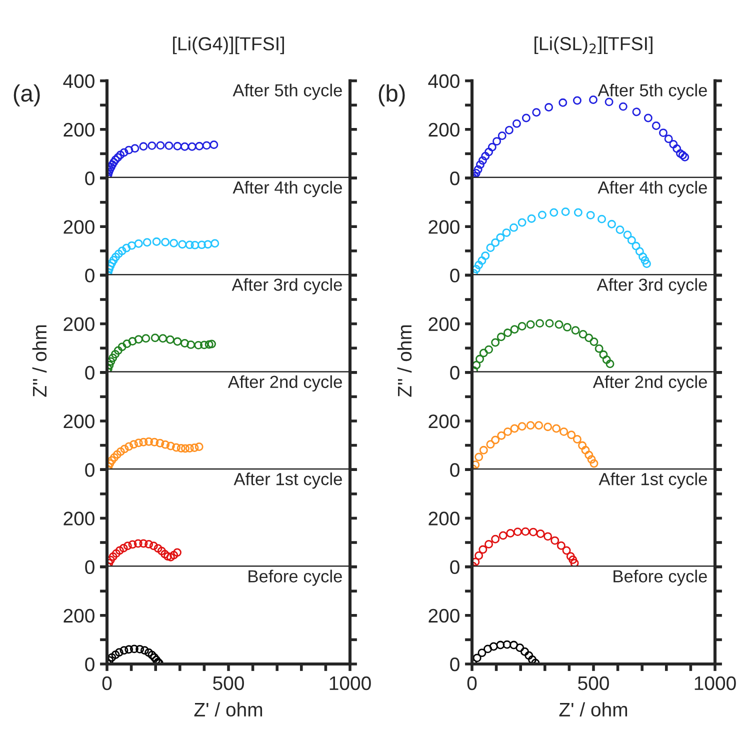 This screenshot has width=745, height=729. Describe the element at coordinates (593, 45) in the screenshot. I see `chart-title: [Li(SL)$_{2}$][TFSI]` at that location.